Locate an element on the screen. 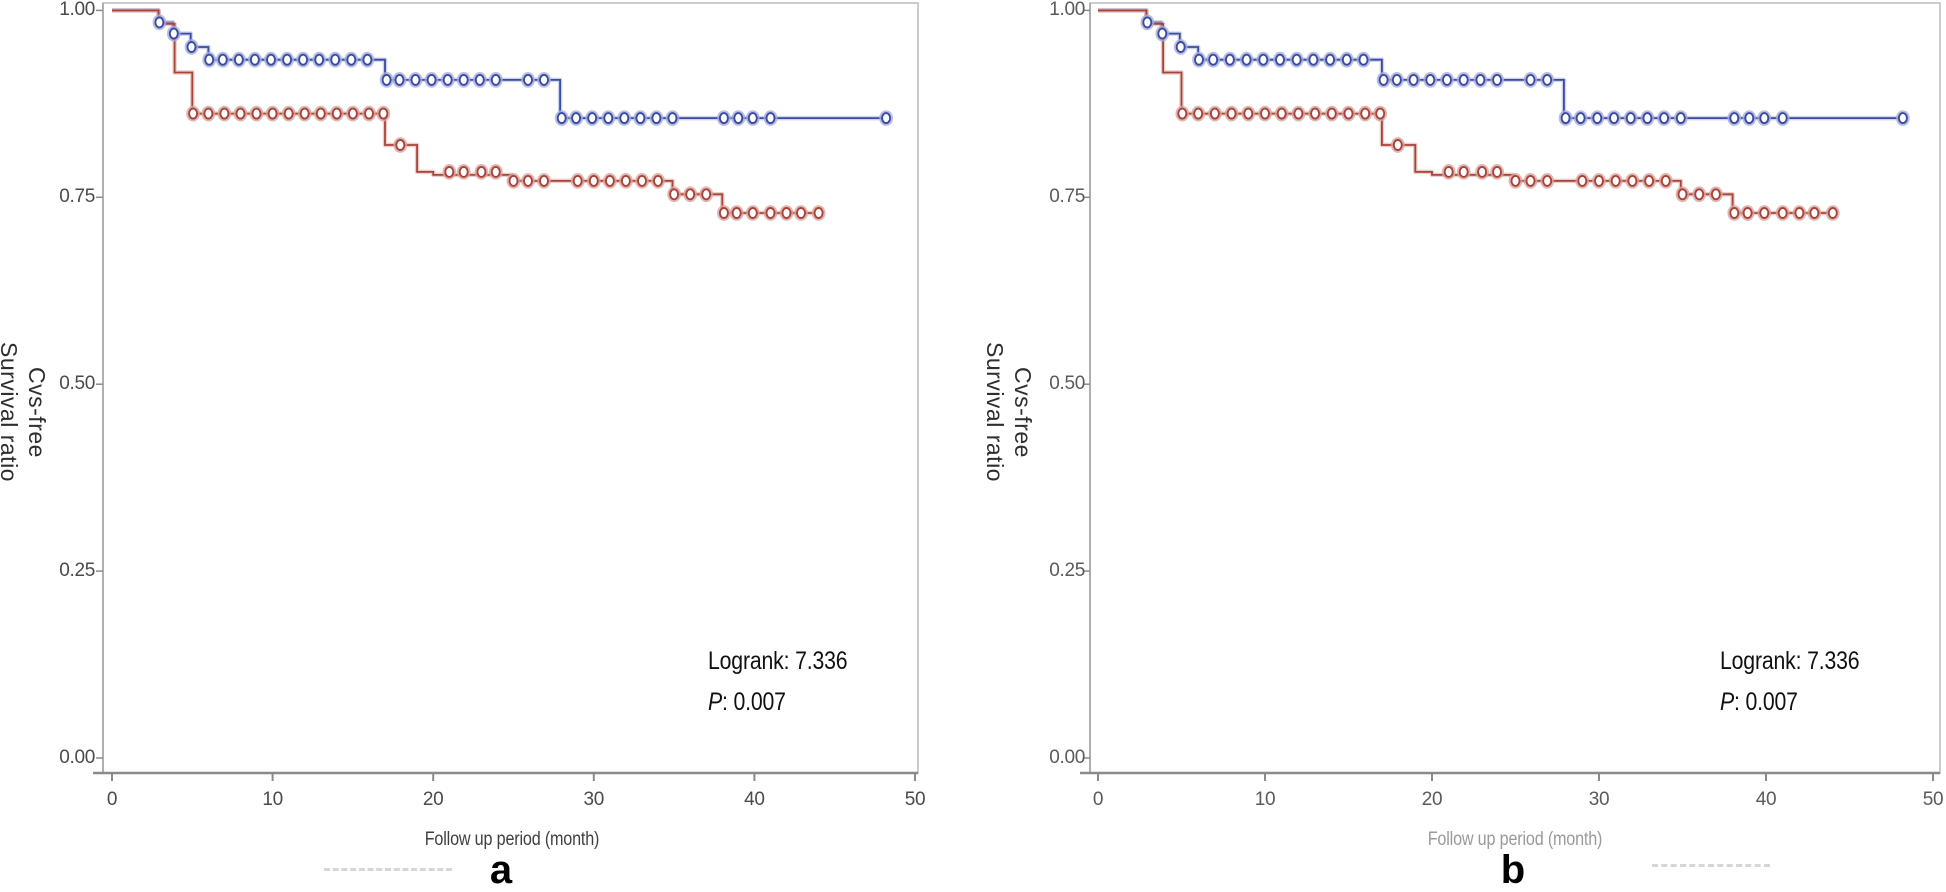  cropped-text-artifact is located at coordinates (1711, 865).